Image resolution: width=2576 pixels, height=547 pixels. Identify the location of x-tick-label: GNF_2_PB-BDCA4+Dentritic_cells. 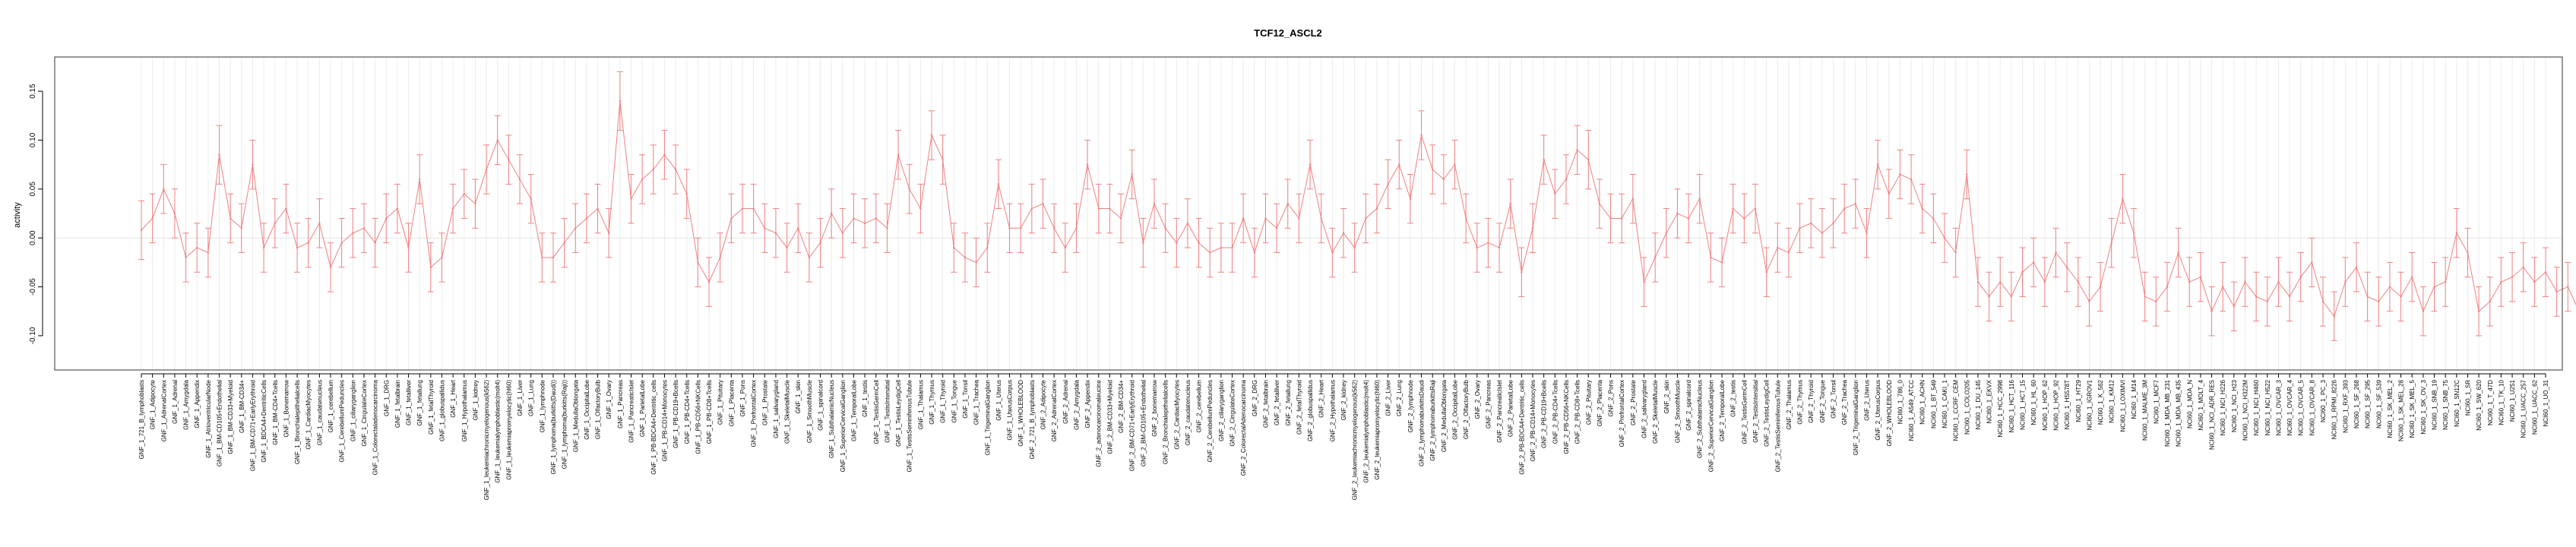
(1521, 427).